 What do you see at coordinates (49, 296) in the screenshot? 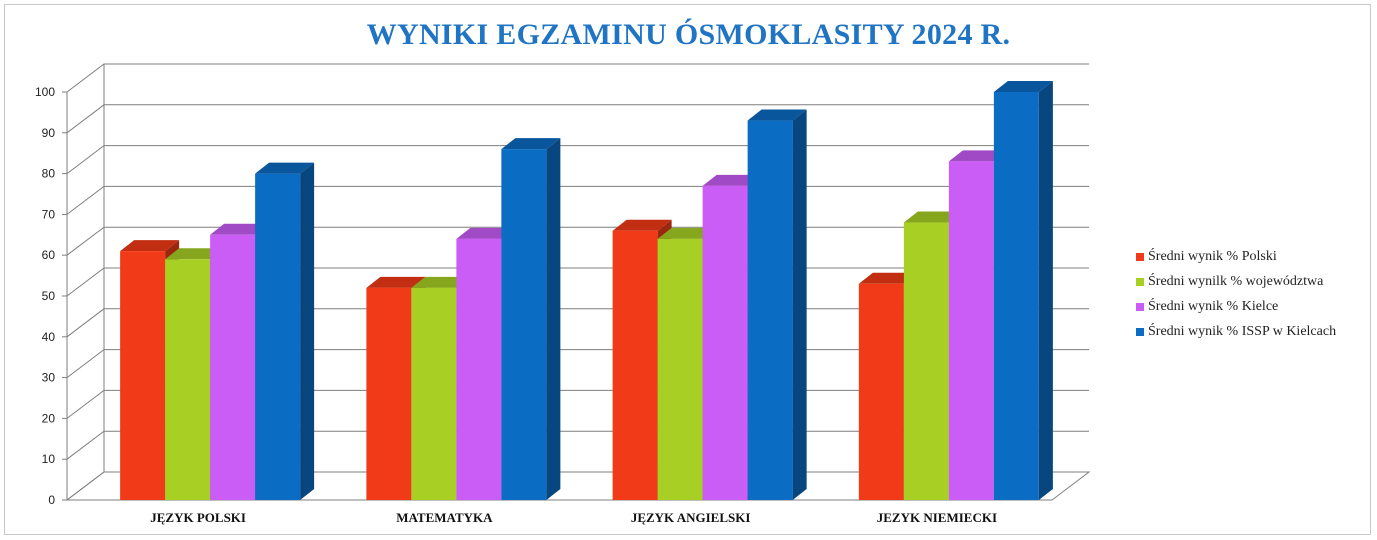
I see `y-tick-label: 50` at bounding box center [49, 296].